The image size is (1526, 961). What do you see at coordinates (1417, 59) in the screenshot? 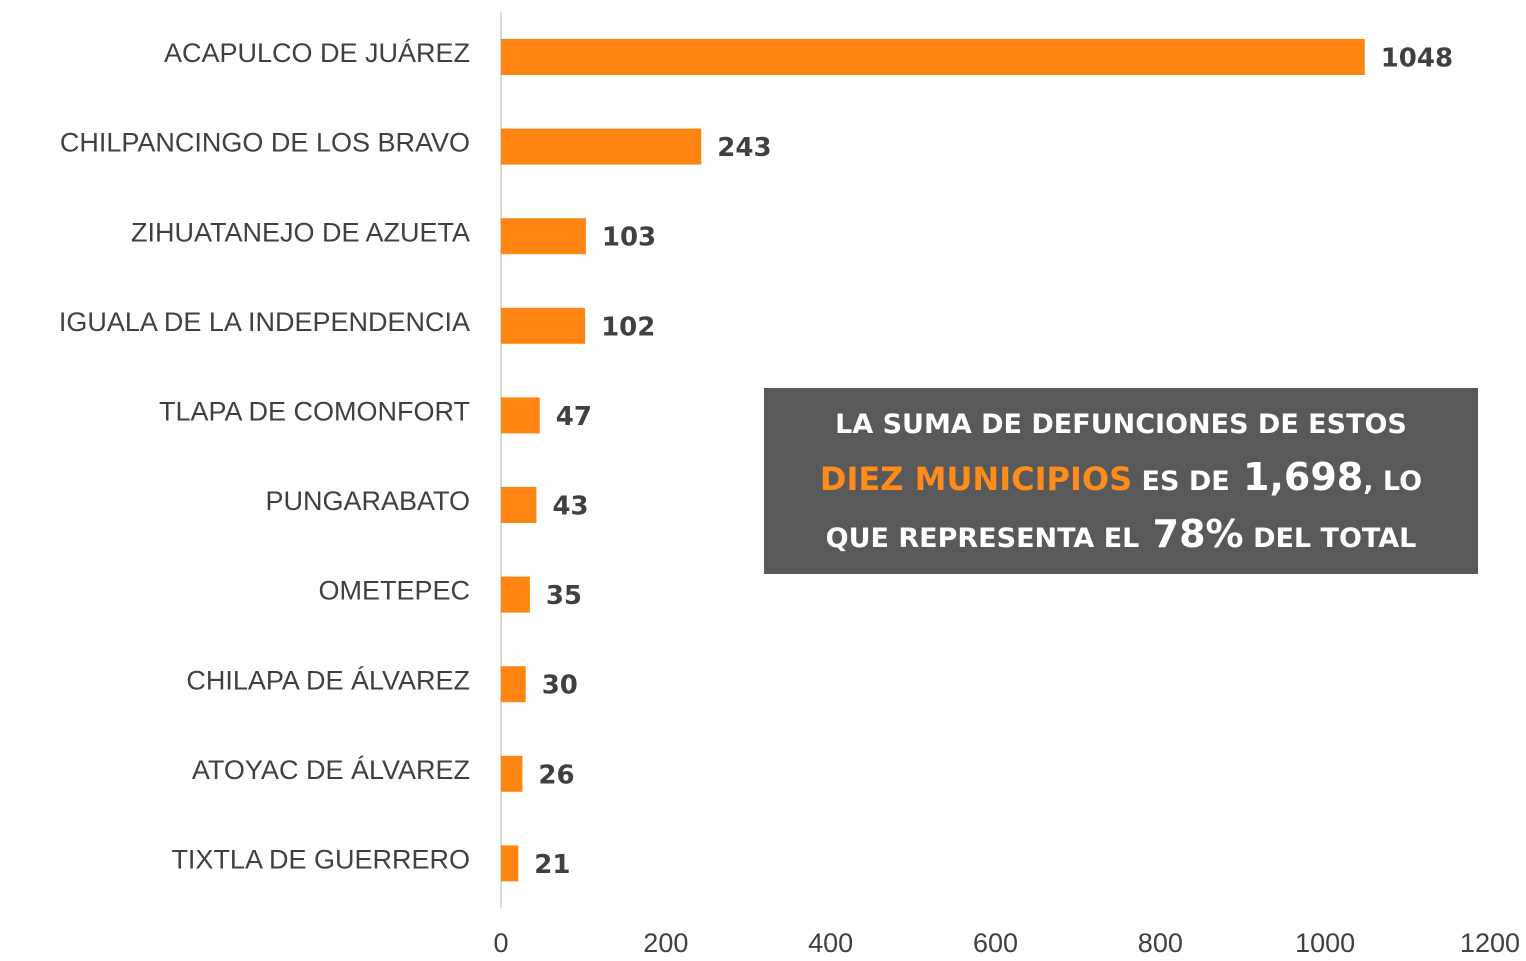
I see `value-label: 1048` at bounding box center [1417, 59].